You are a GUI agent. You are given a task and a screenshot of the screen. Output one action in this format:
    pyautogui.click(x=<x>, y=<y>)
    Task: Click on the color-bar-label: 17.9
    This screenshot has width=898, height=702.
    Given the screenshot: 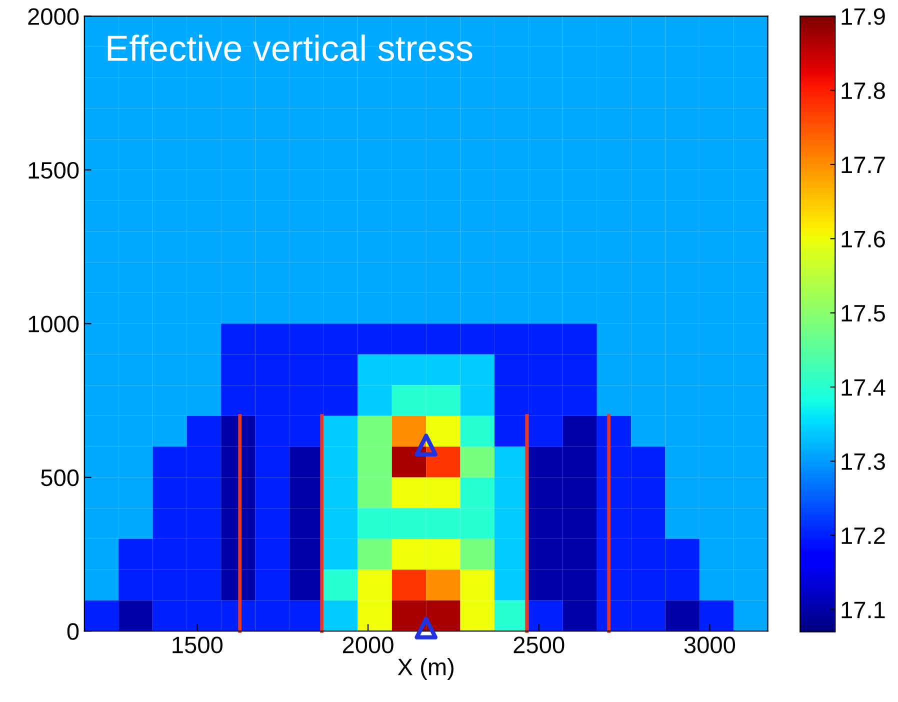 What is the action you would take?
    pyautogui.click(x=863, y=16)
    